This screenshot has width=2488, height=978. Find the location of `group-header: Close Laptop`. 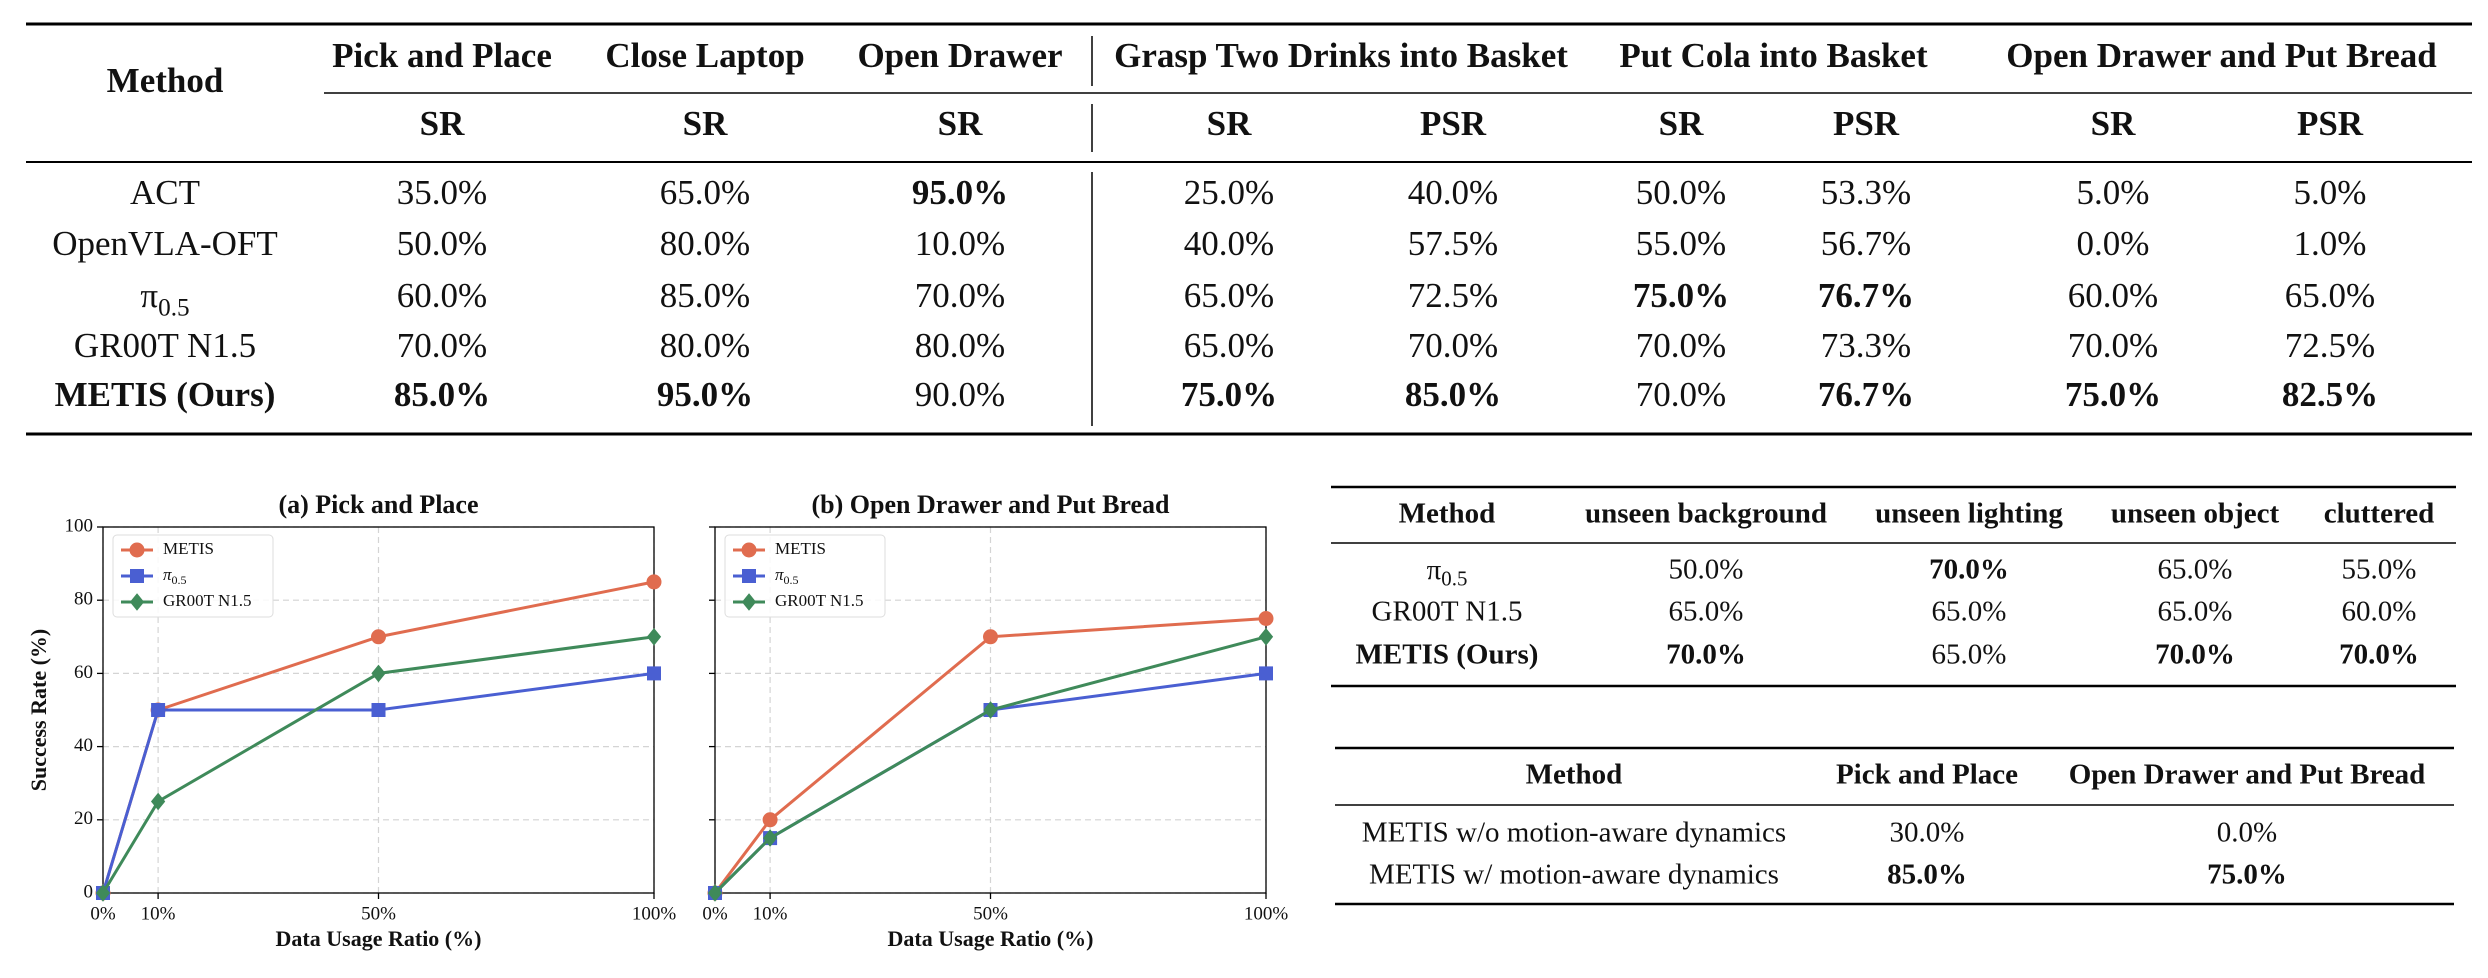

group-header: Close Laptop is located at coordinates (704, 55).